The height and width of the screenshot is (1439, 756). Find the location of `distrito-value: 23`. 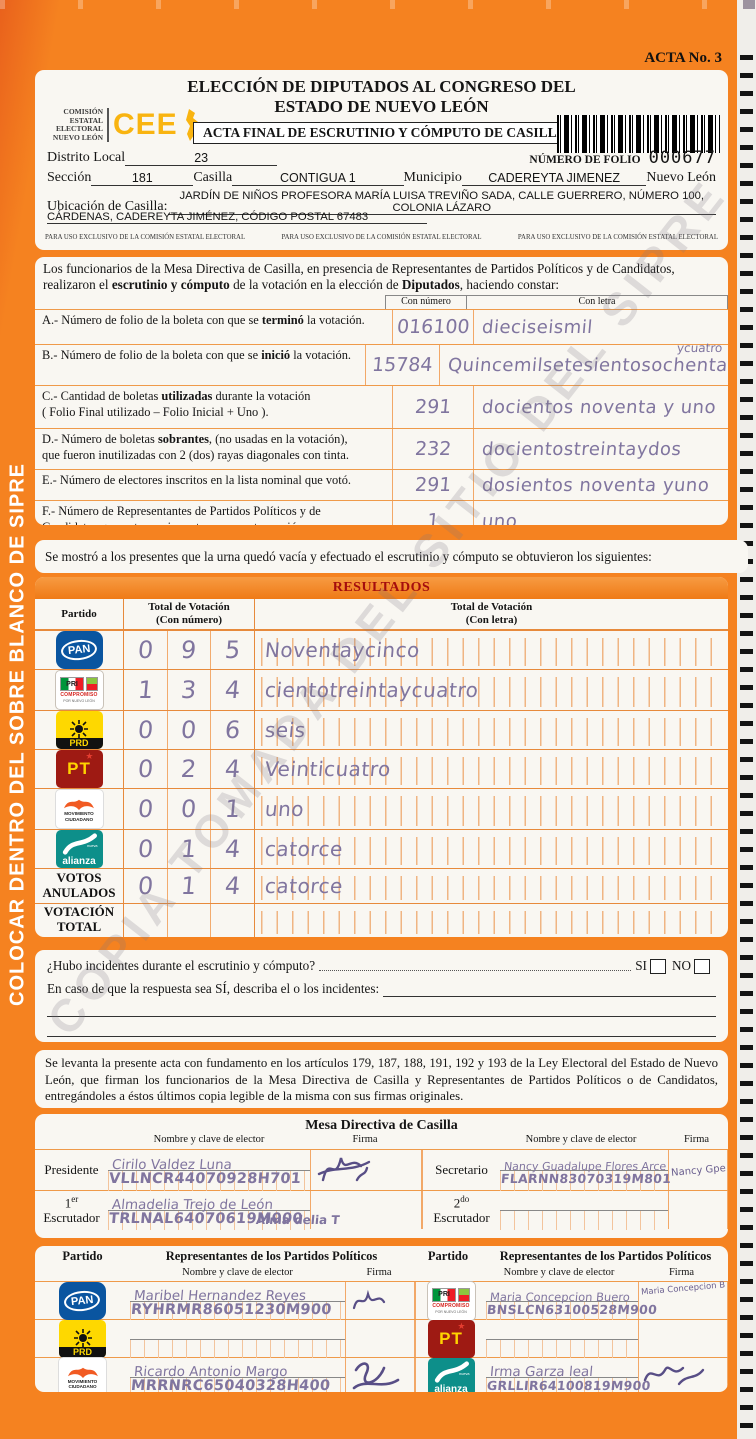

distrito-value: 23 is located at coordinates (201, 158).